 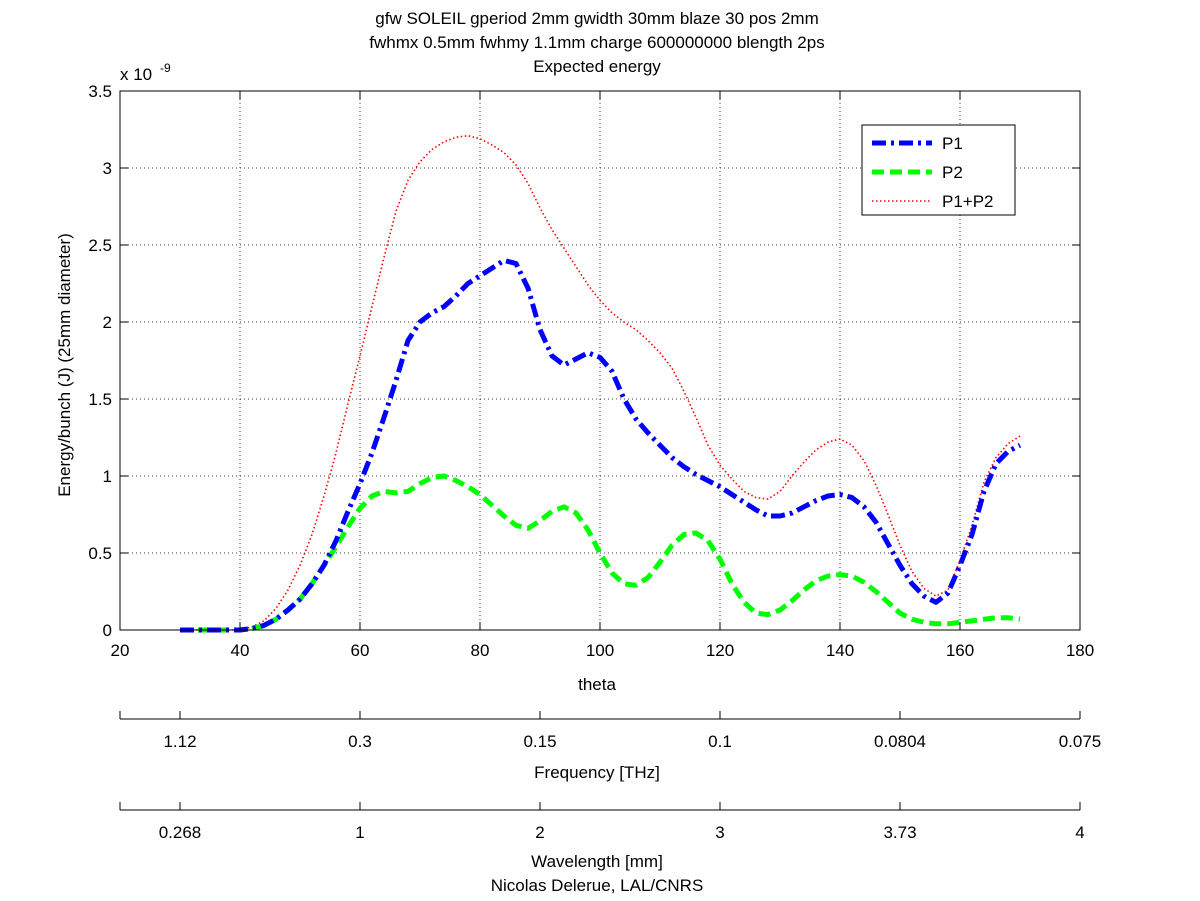 I want to click on wavelength-axis: 0.268 1 2 3 3.73 4 Wavelength [mm], so click(x=602, y=836).